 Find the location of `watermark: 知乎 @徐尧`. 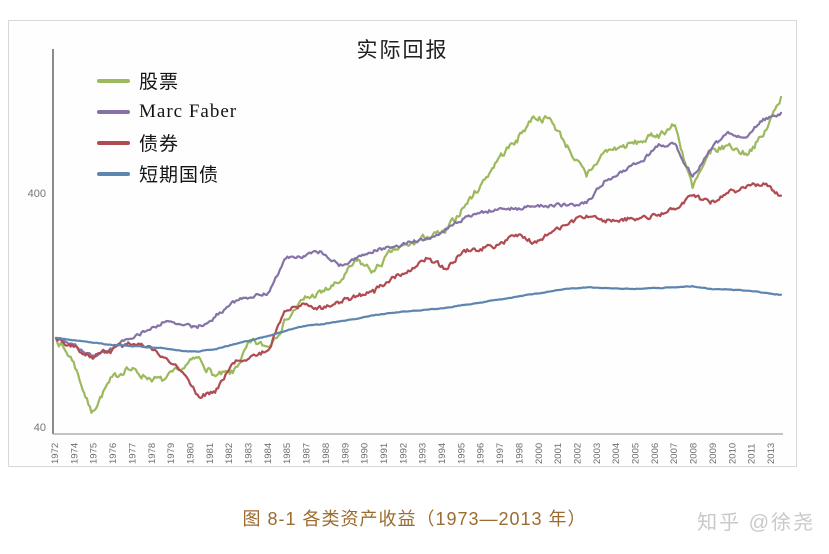

watermark: 知乎 @徐尧 is located at coordinates (756, 523).